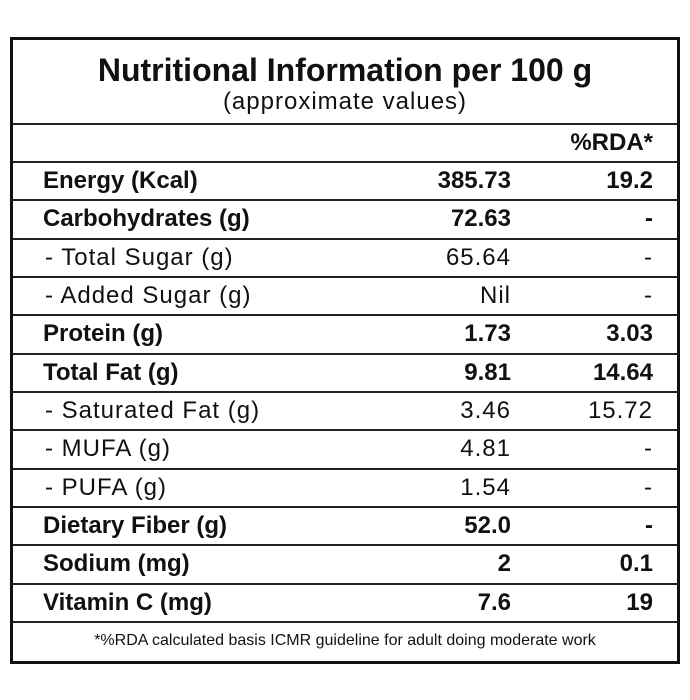 The image size is (690, 700). What do you see at coordinates (103, 334) in the screenshot?
I see `nutrient-label: Protein (g)` at bounding box center [103, 334].